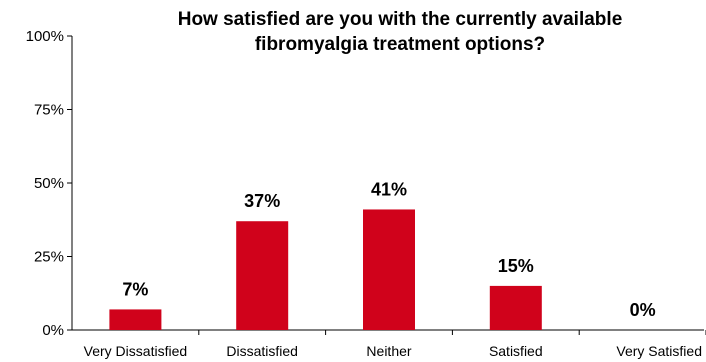  Describe the element at coordinates (49, 110) in the screenshot. I see `y-tick-label: 75%` at that location.